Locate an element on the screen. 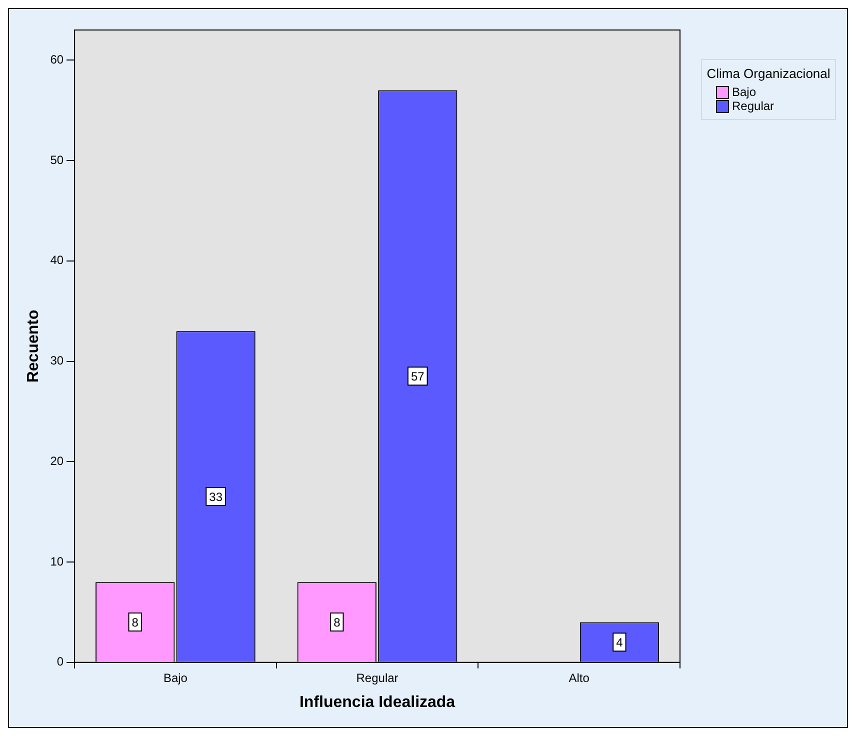 Image resolution: width=860 pixels, height=740 pixels. legend-label: Bajo is located at coordinates (744, 92).